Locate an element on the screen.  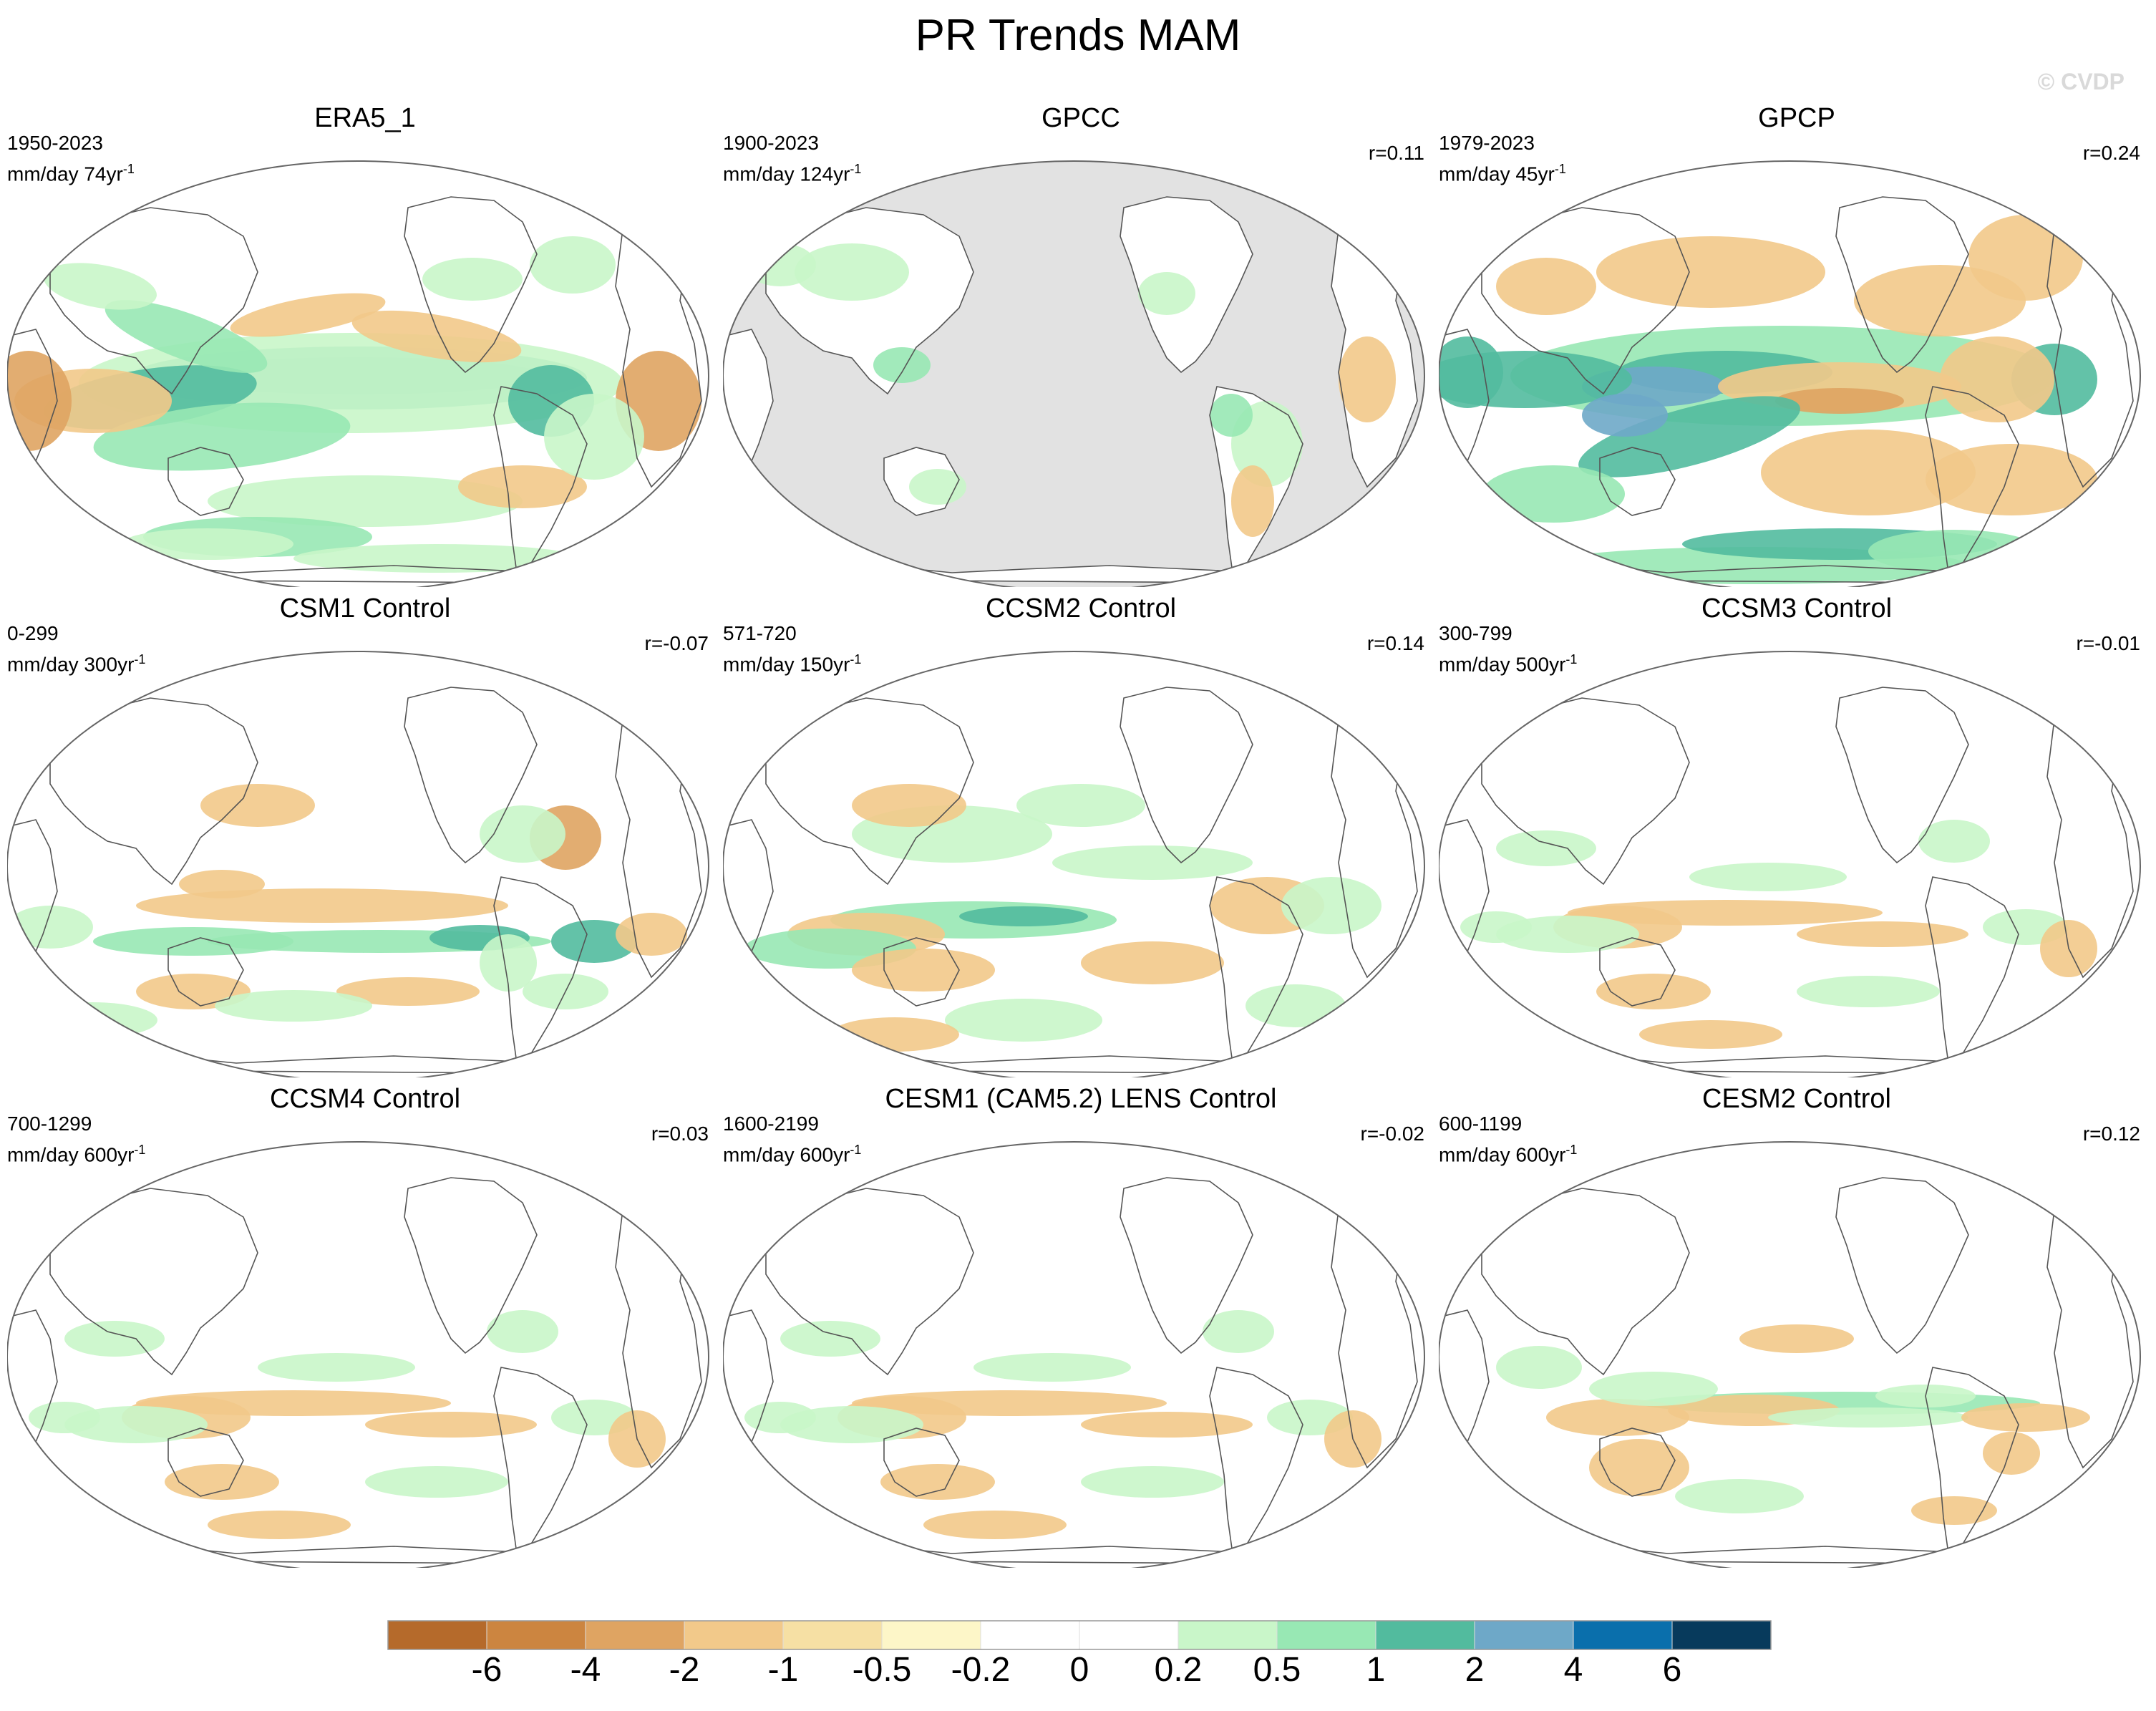
units-label: mm/day 150yr-1 is located at coordinates (792, 661).